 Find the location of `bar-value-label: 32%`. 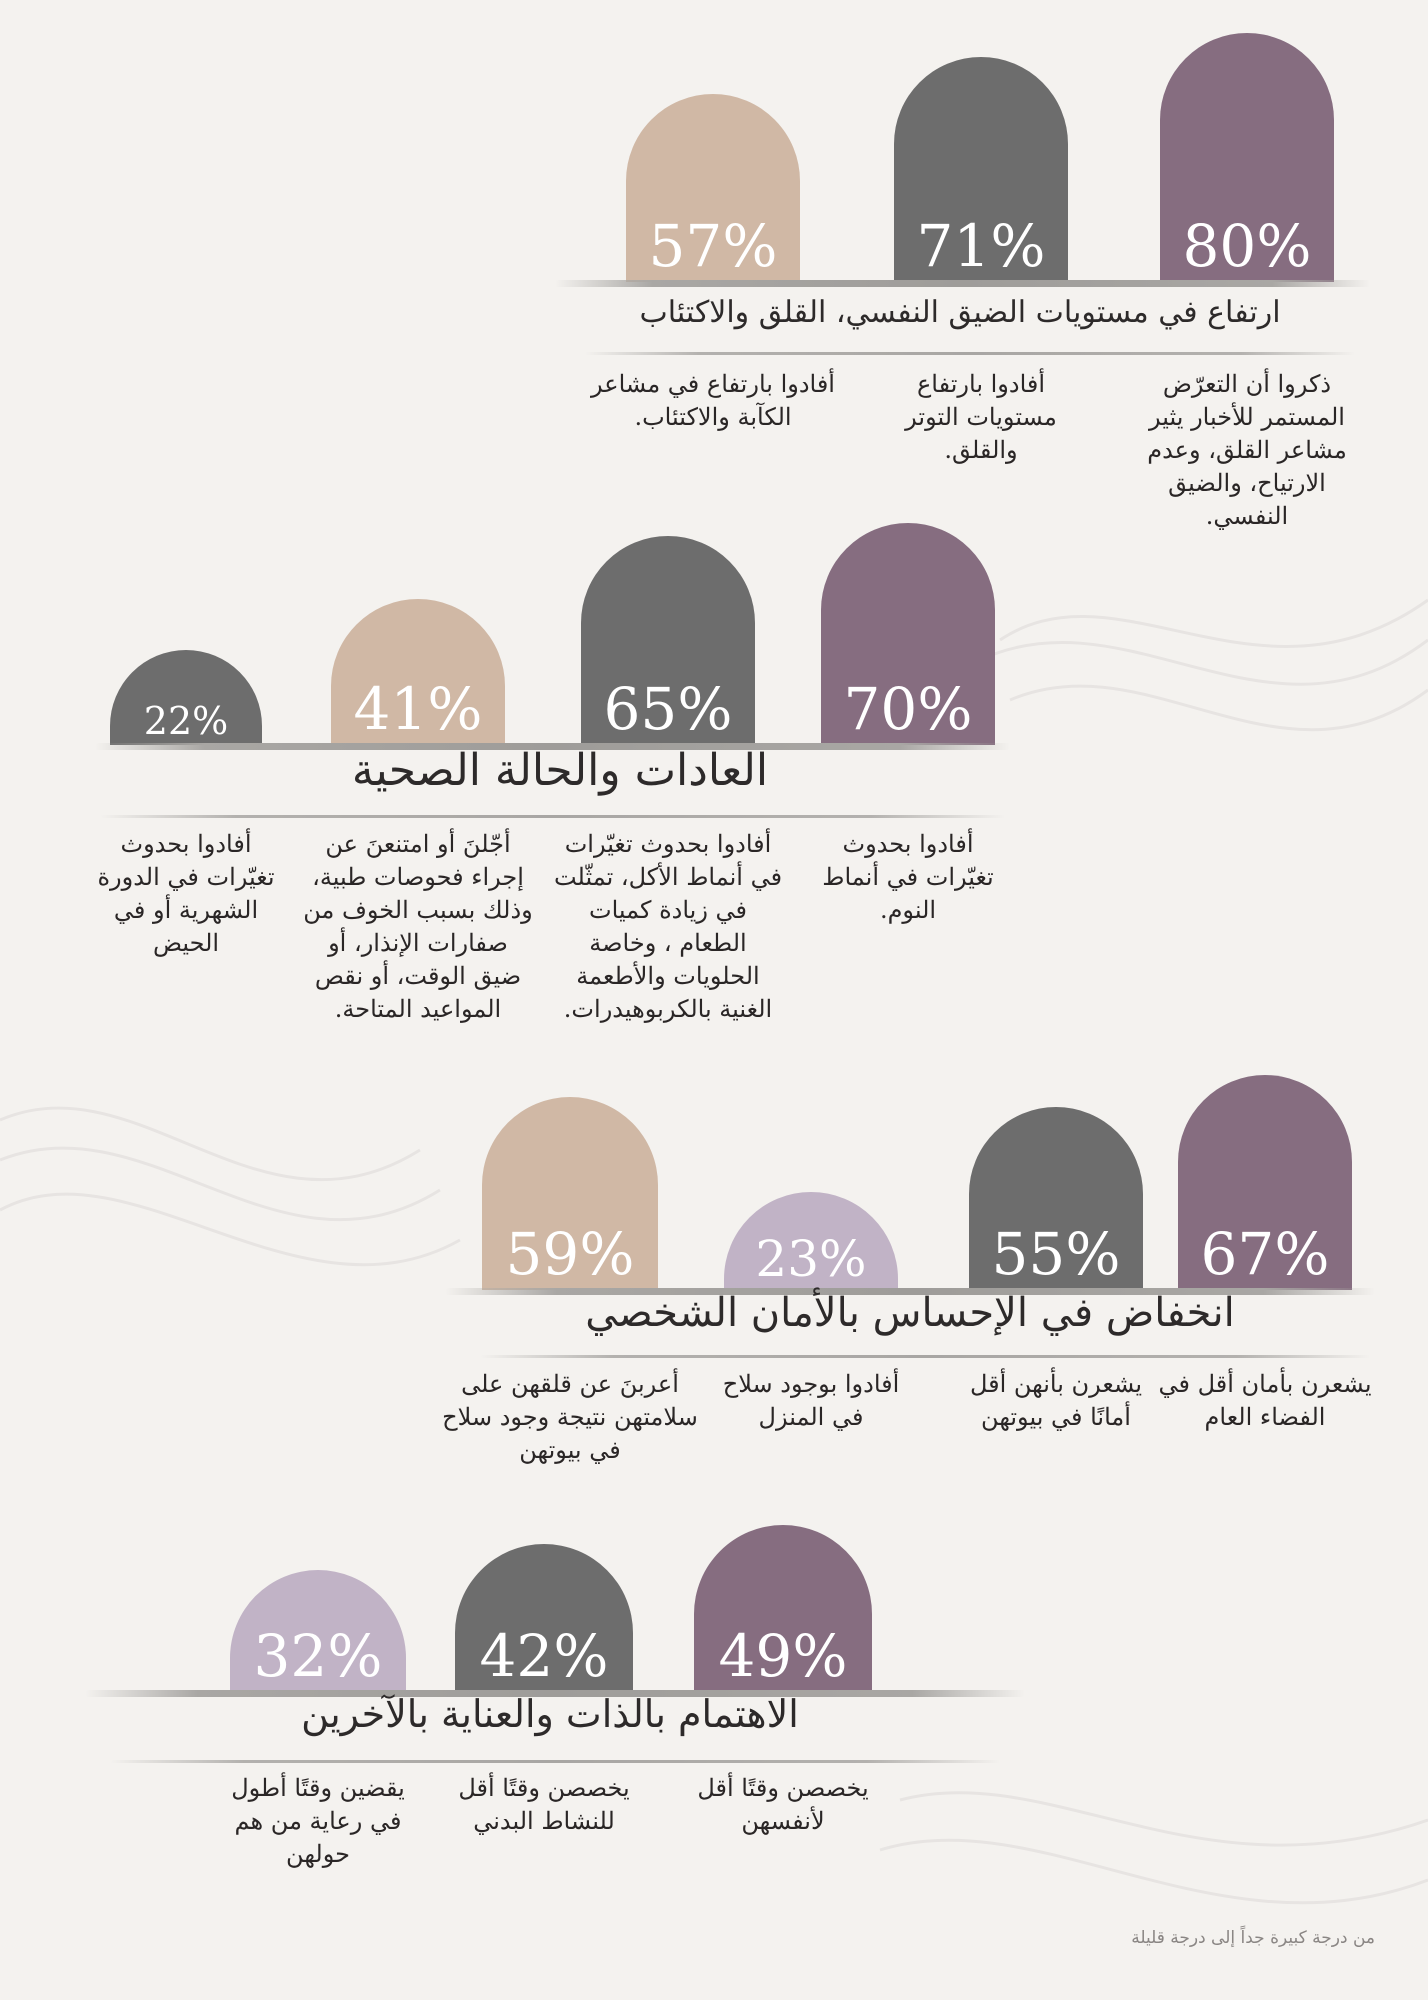

bar-value-label: 32% is located at coordinates (318, 1655).